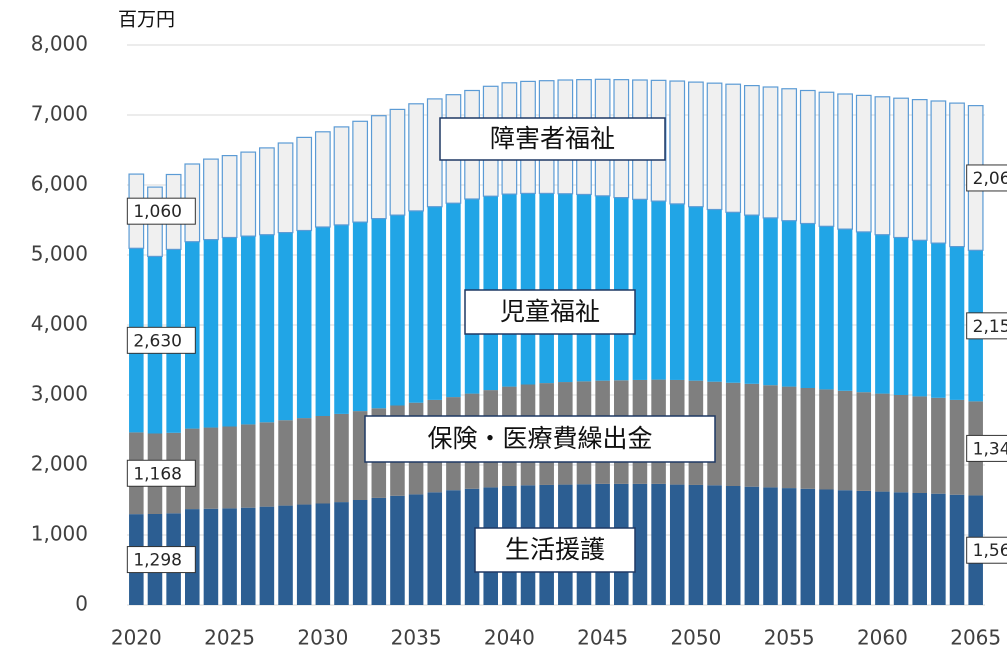 The image size is (1007, 654). I want to click on y-tick-label: 2,000, so click(59, 464).